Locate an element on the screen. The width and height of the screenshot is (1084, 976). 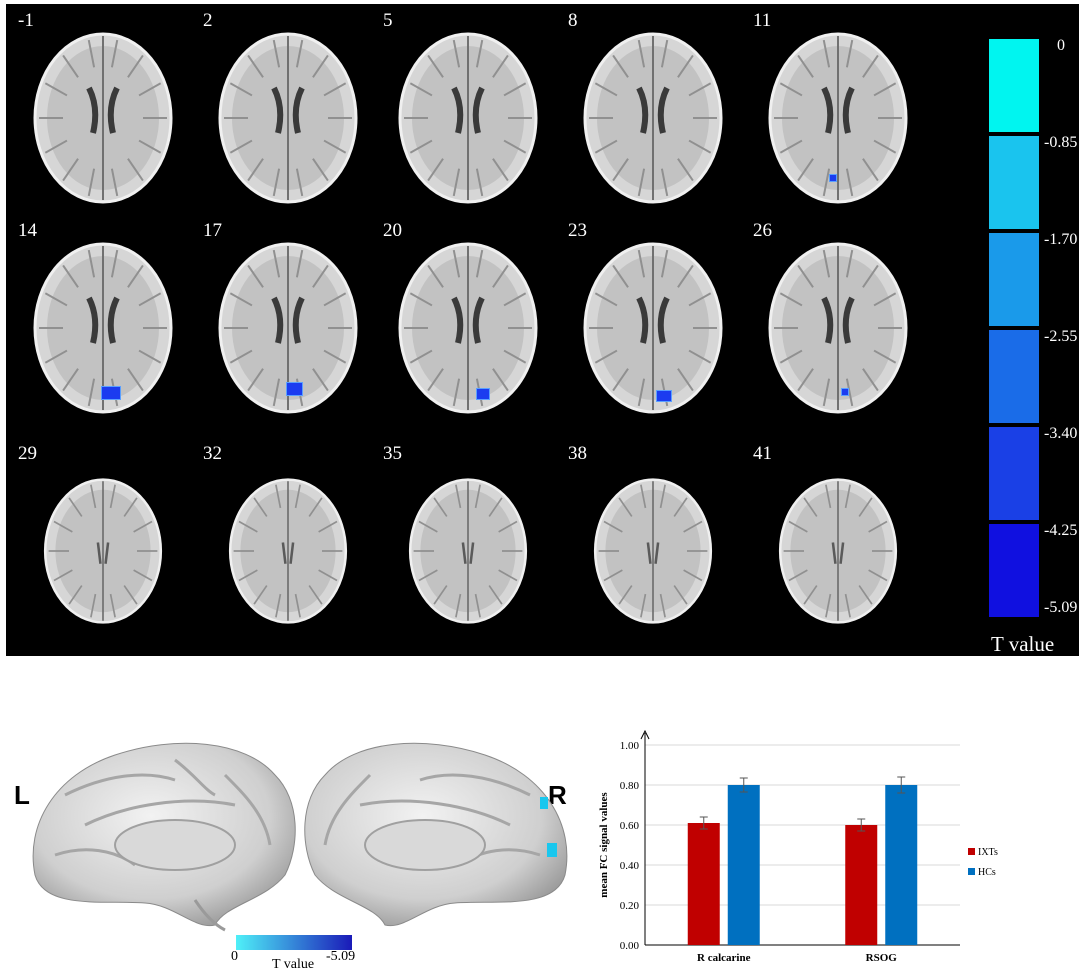
slice-z-label: 26 is located at coordinates (762, 230).